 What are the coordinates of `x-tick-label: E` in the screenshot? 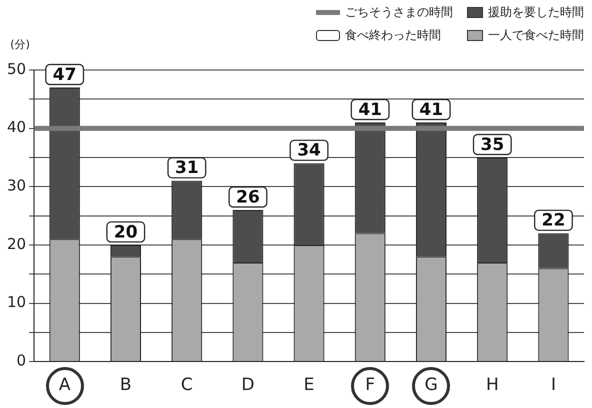 It's located at (309, 385).